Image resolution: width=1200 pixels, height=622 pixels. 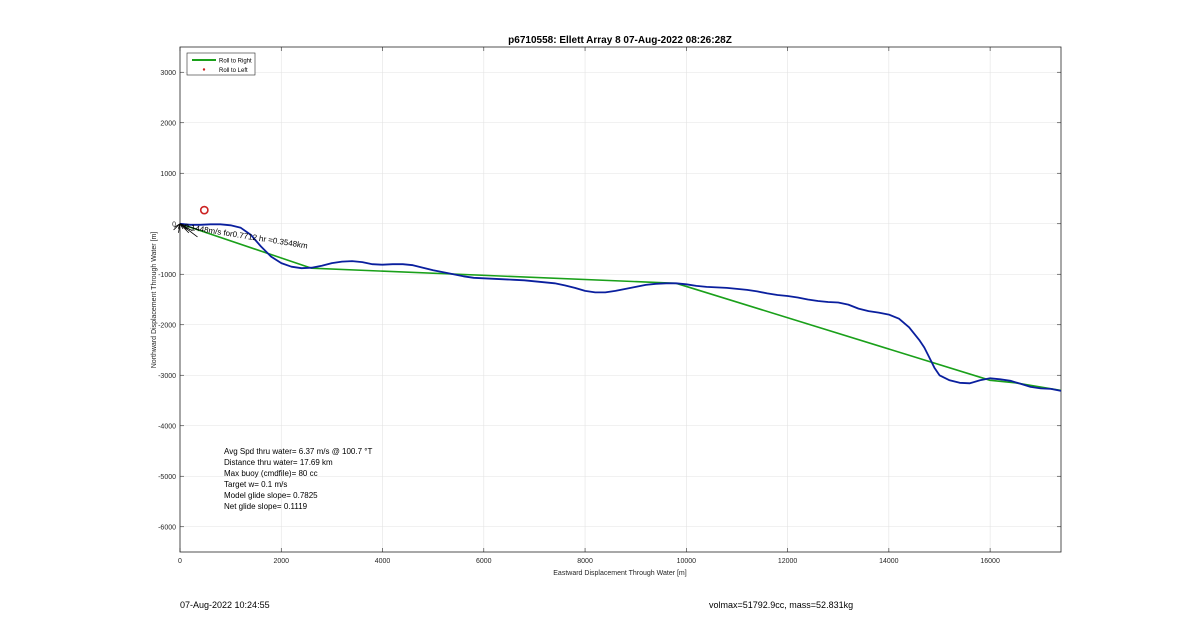 What do you see at coordinates (174, 224) in the screenshot?
I see `y-tick-label: 0` at bounding box center [174, 224].